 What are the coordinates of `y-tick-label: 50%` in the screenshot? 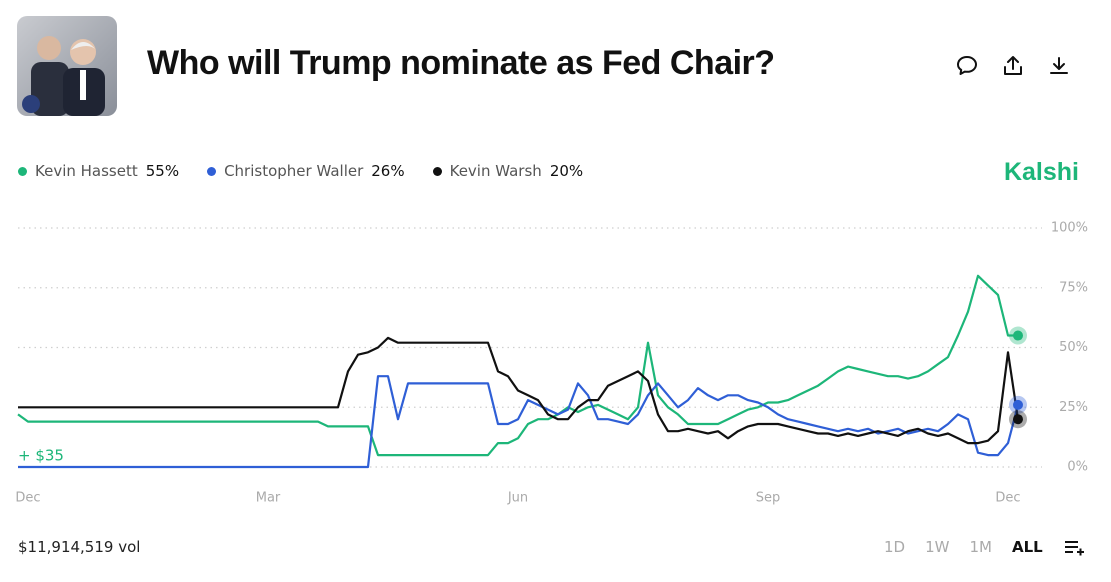 It's located at (1073, 347).